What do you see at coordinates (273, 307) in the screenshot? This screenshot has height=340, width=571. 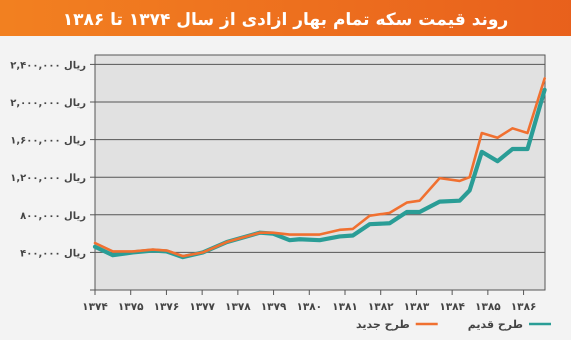 I see `x-tick-label: ۱۳۷۹` at bounding box center [273, 307].